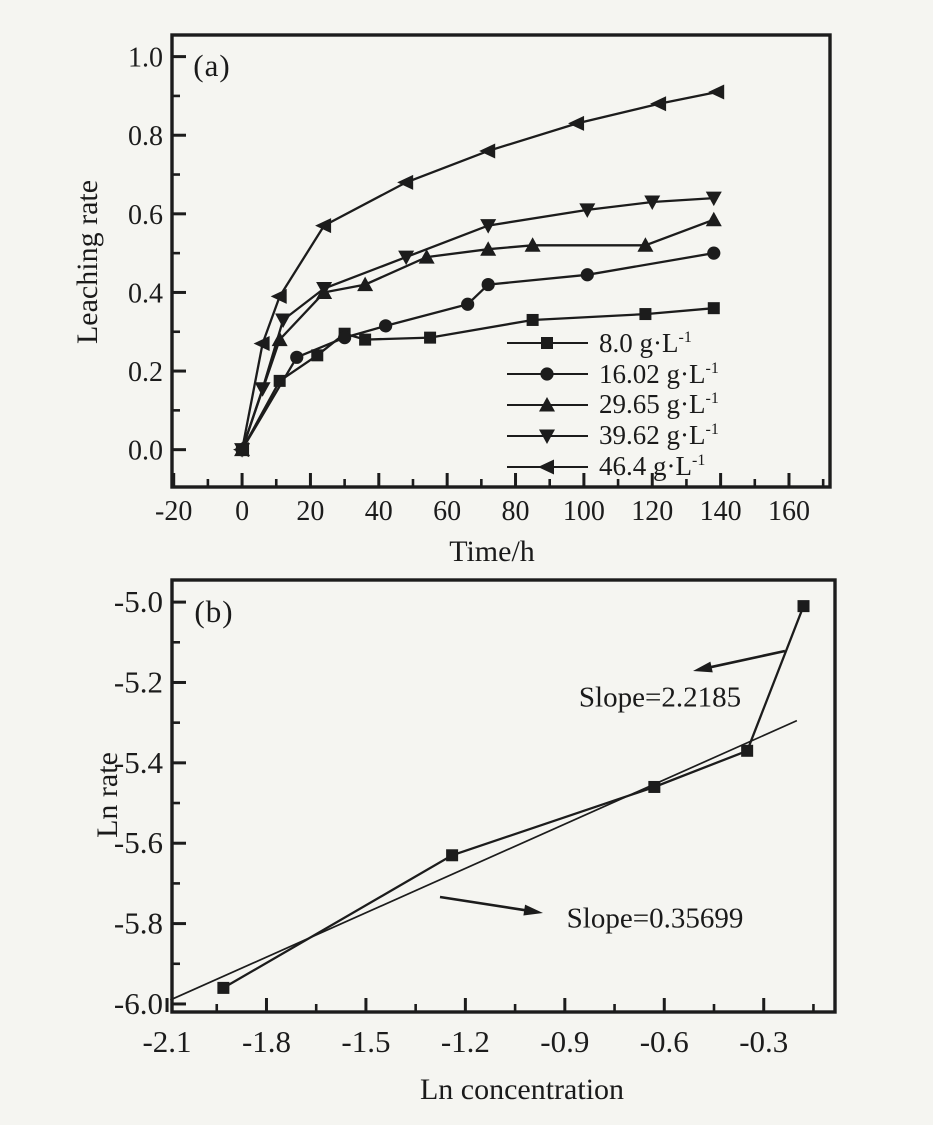 The height and width of the screenshot is (1125, 933). What do you see at coordinates (266, 1041) in the screenshot?
I see `x-tick-label: -1.8` at bounding box center [266, 1041].